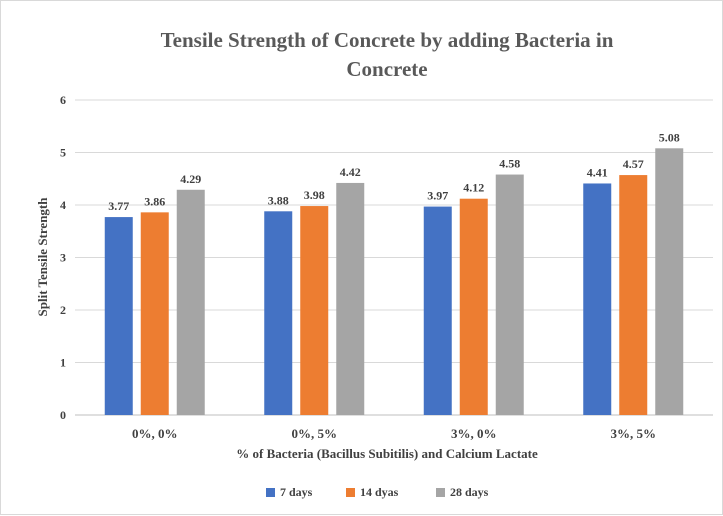 This screenshot has height=516, width=723. What do you see at coordinates (669, 137) in the screenshot?
I see `data-label: 5.08` at bounding box center [669, 137].